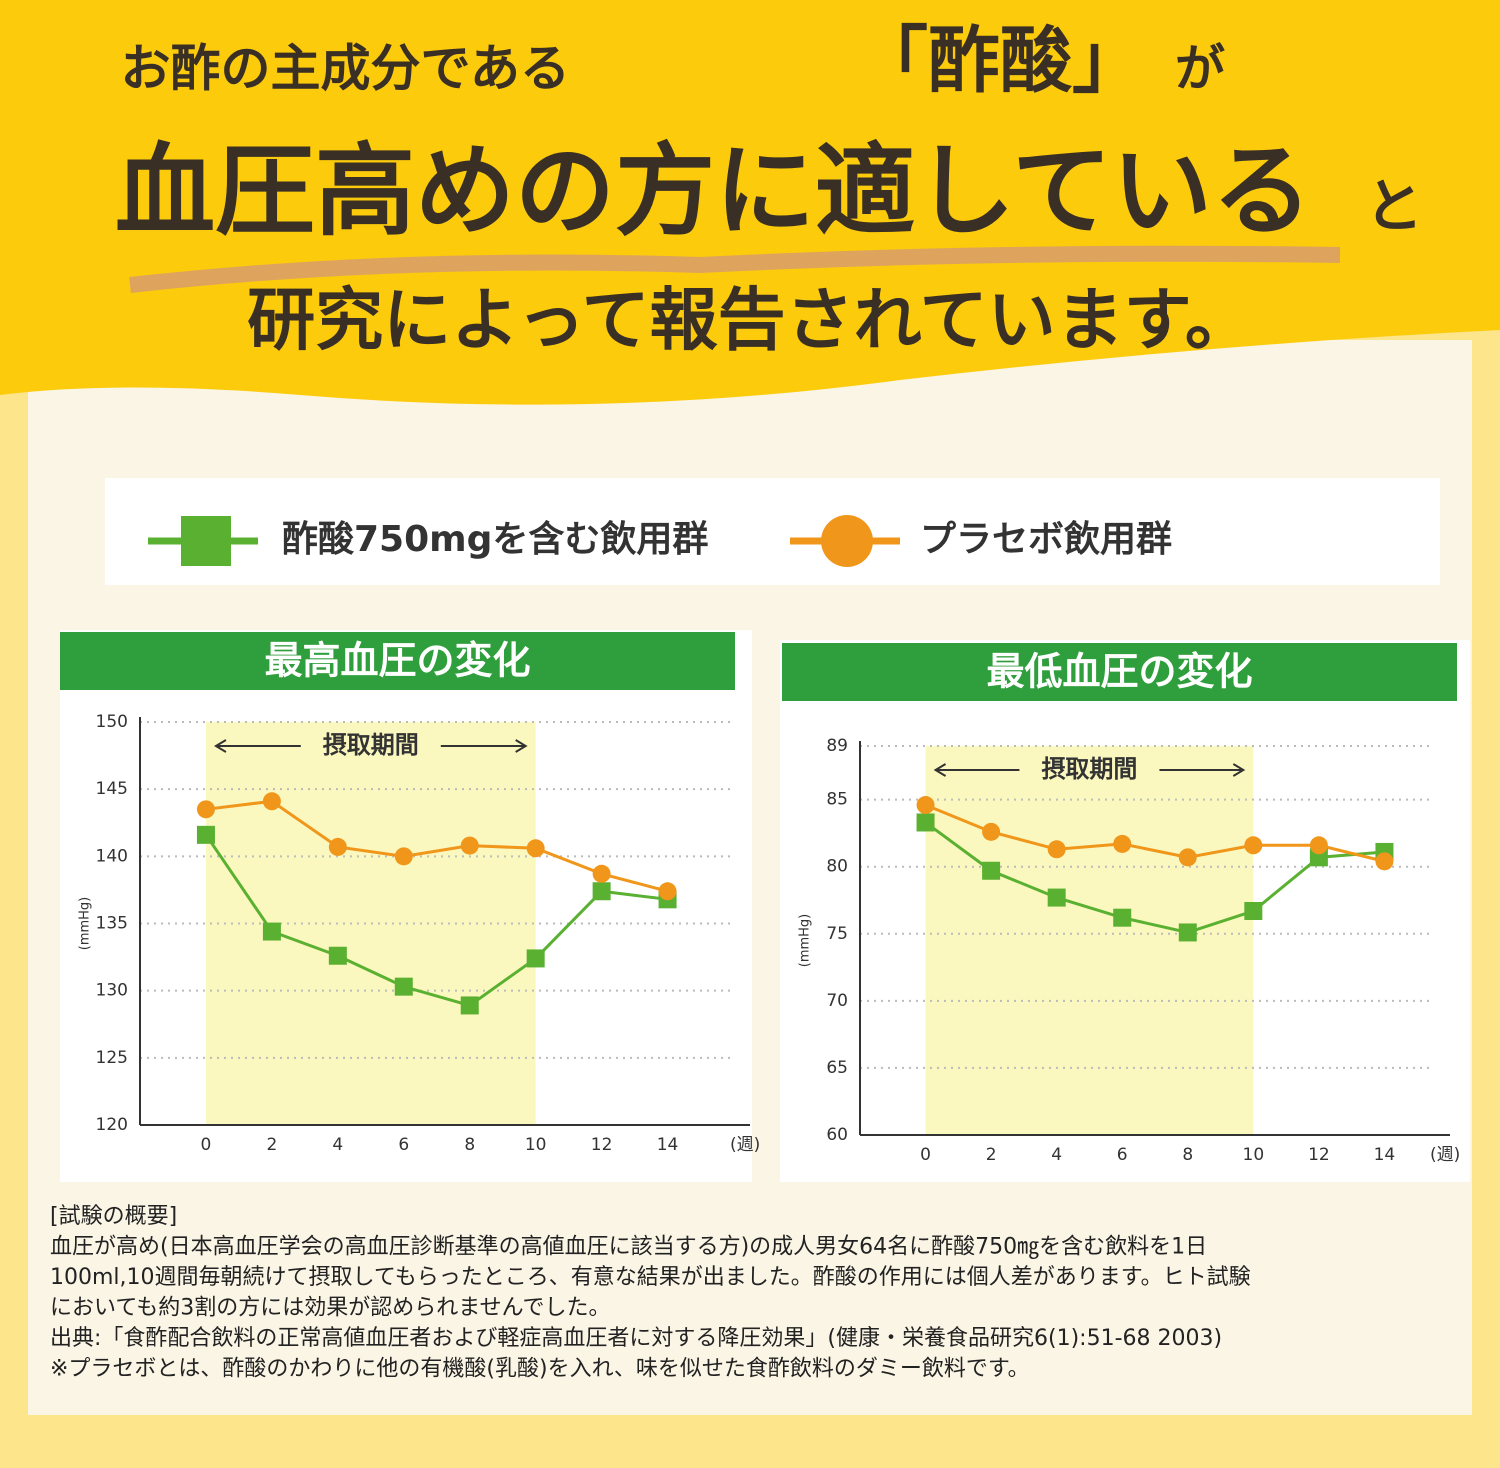  What do you see at coordinates (735, 269) in the screenshot?
I see `underline` at bounding box center [735, 269].